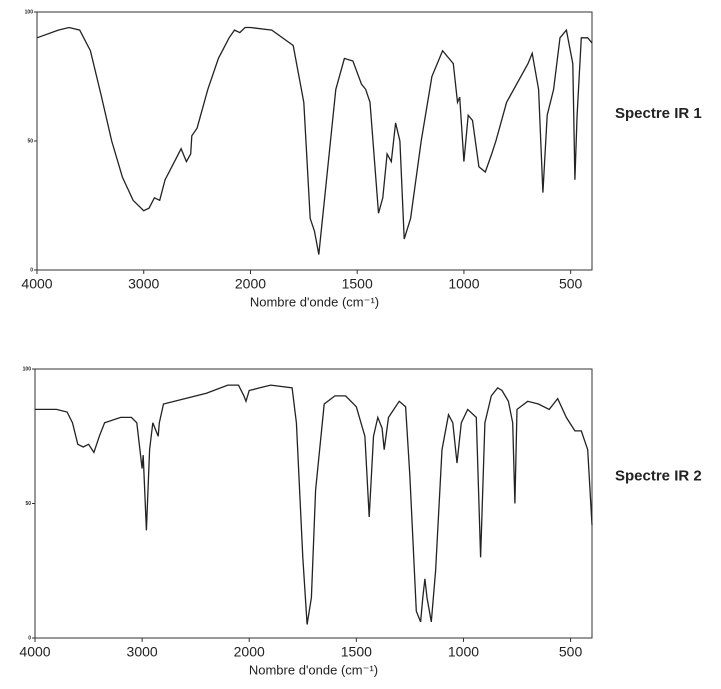  What do you see at coordinates (658, 475) in the screenshot?
I see `chart-title: Spectre IR 2` at bounding box center [658, 475].